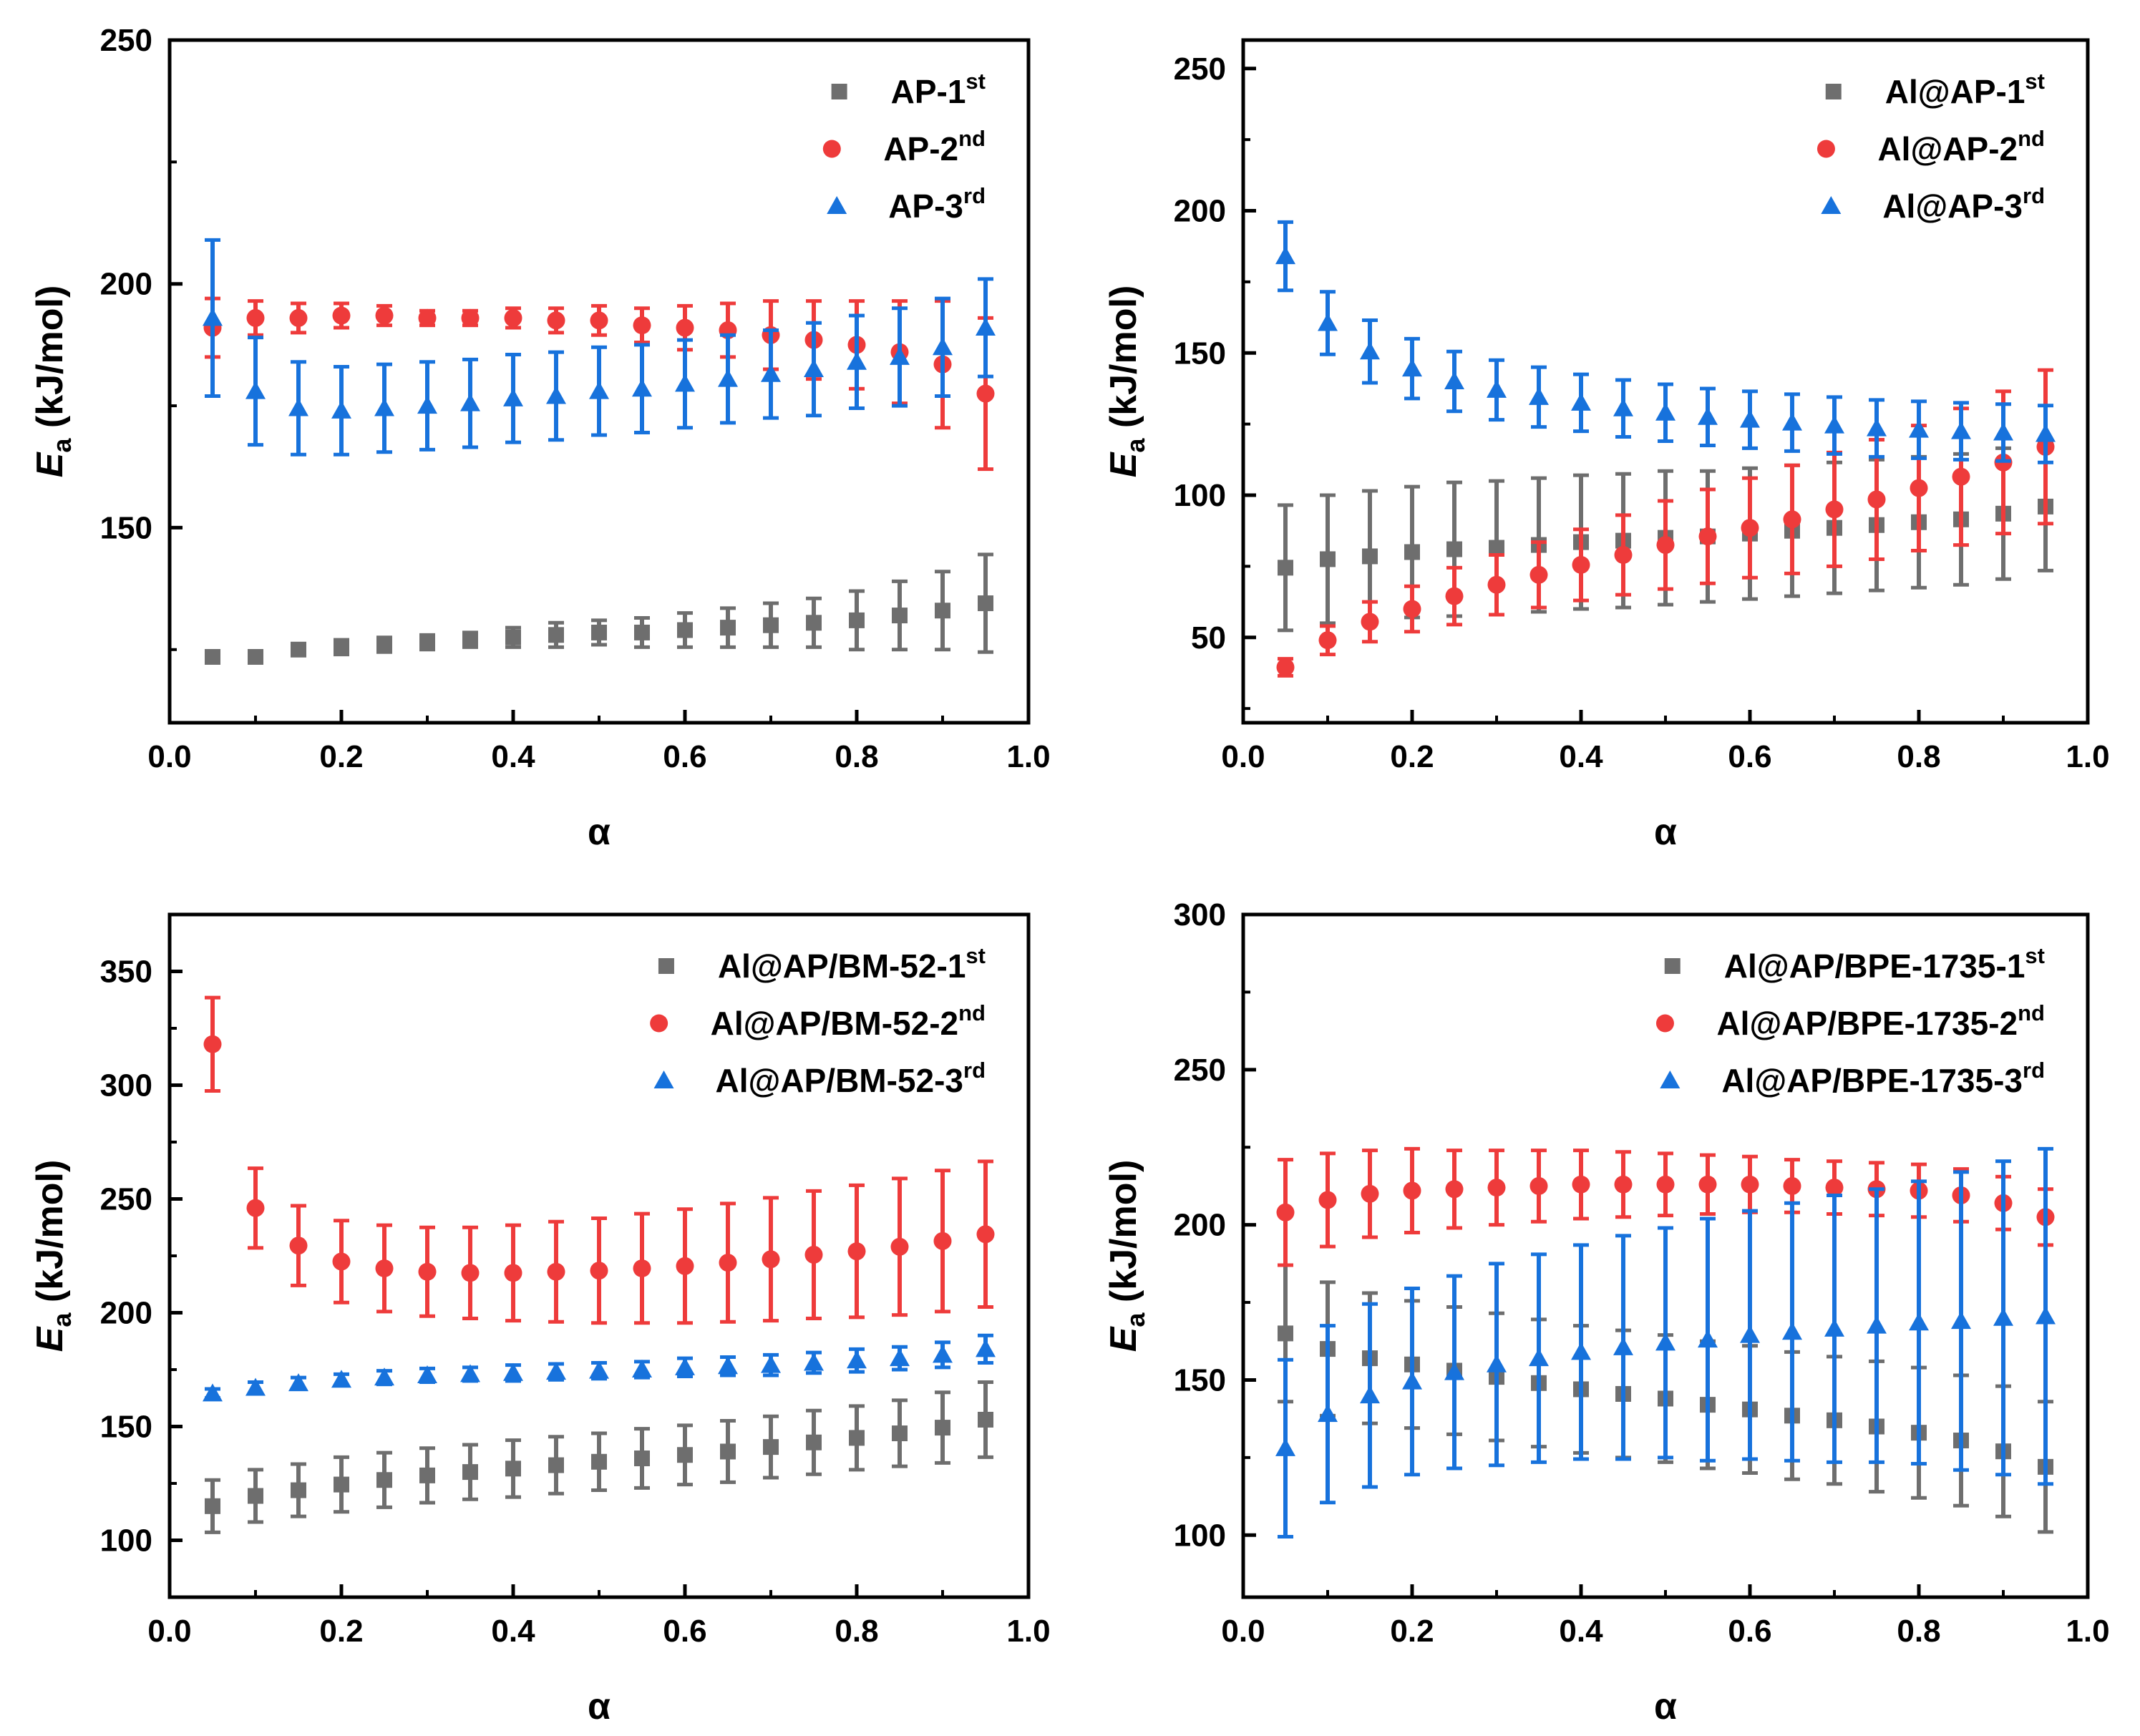 This screenshot has width=2140, height=1736. I want to click on legend-label: Al@AP/BPE-1735-1st, so click(1884, 964).